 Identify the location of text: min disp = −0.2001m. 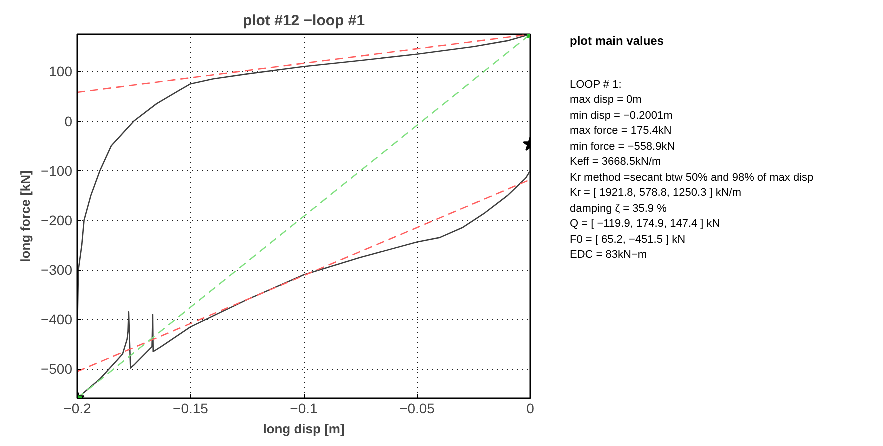
(622, 116).